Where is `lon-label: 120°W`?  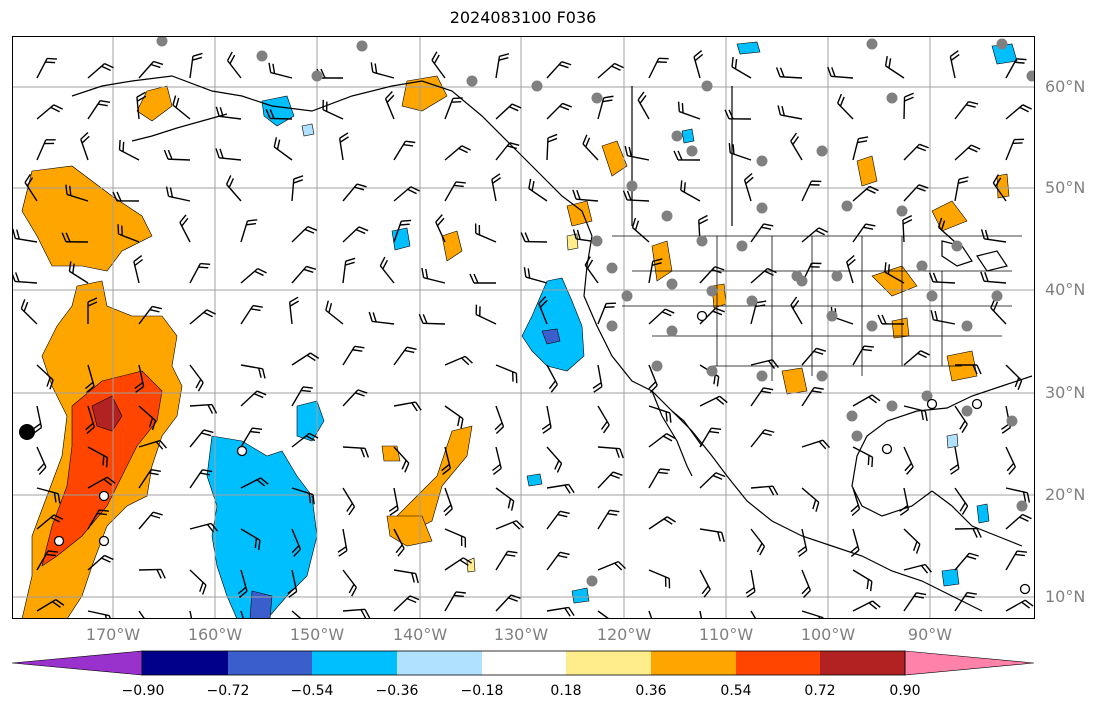
lon-label: 120°W is located at coordinates (624, 634).